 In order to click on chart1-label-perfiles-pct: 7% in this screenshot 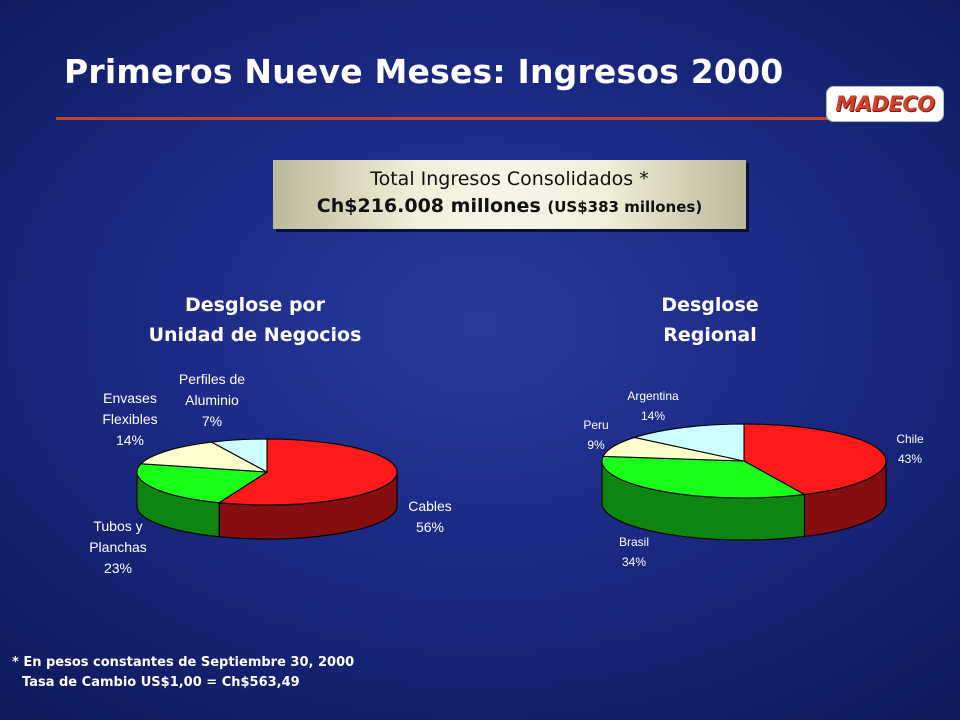, I will do `click(212, 421)`.